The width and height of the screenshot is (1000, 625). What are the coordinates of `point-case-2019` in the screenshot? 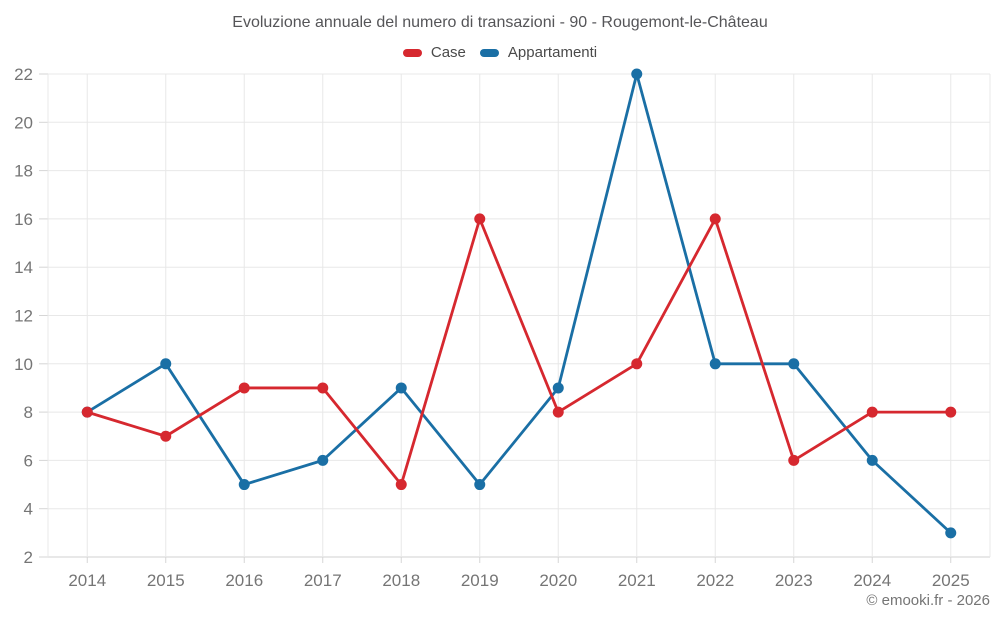 It's located at (480, 219).